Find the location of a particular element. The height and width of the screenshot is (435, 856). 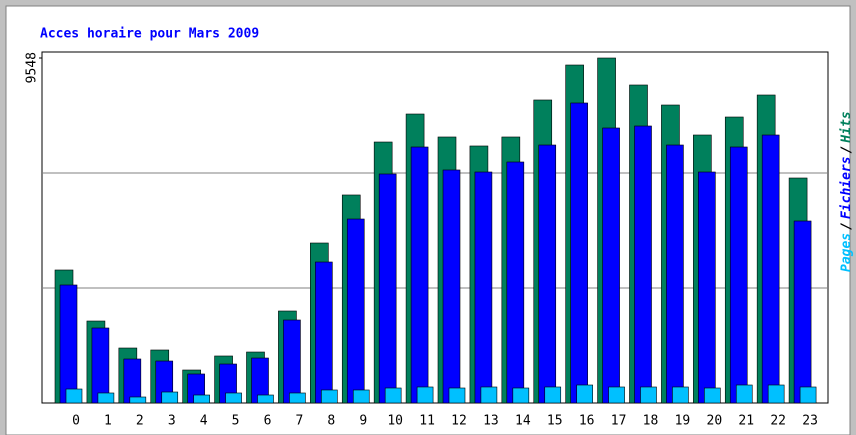

legend-entry: Fichiers is located at coordinates (846, 187).